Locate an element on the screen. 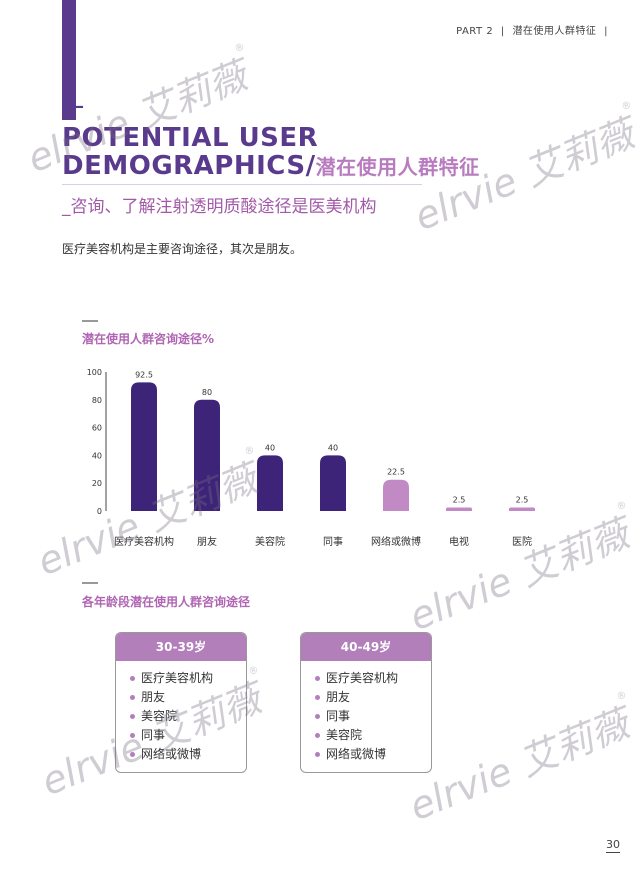 This screenshot has height=875, width=640. header-section-tag: PART 2 | 潜在使用人群特征 | is located at coordinates (534, 29).